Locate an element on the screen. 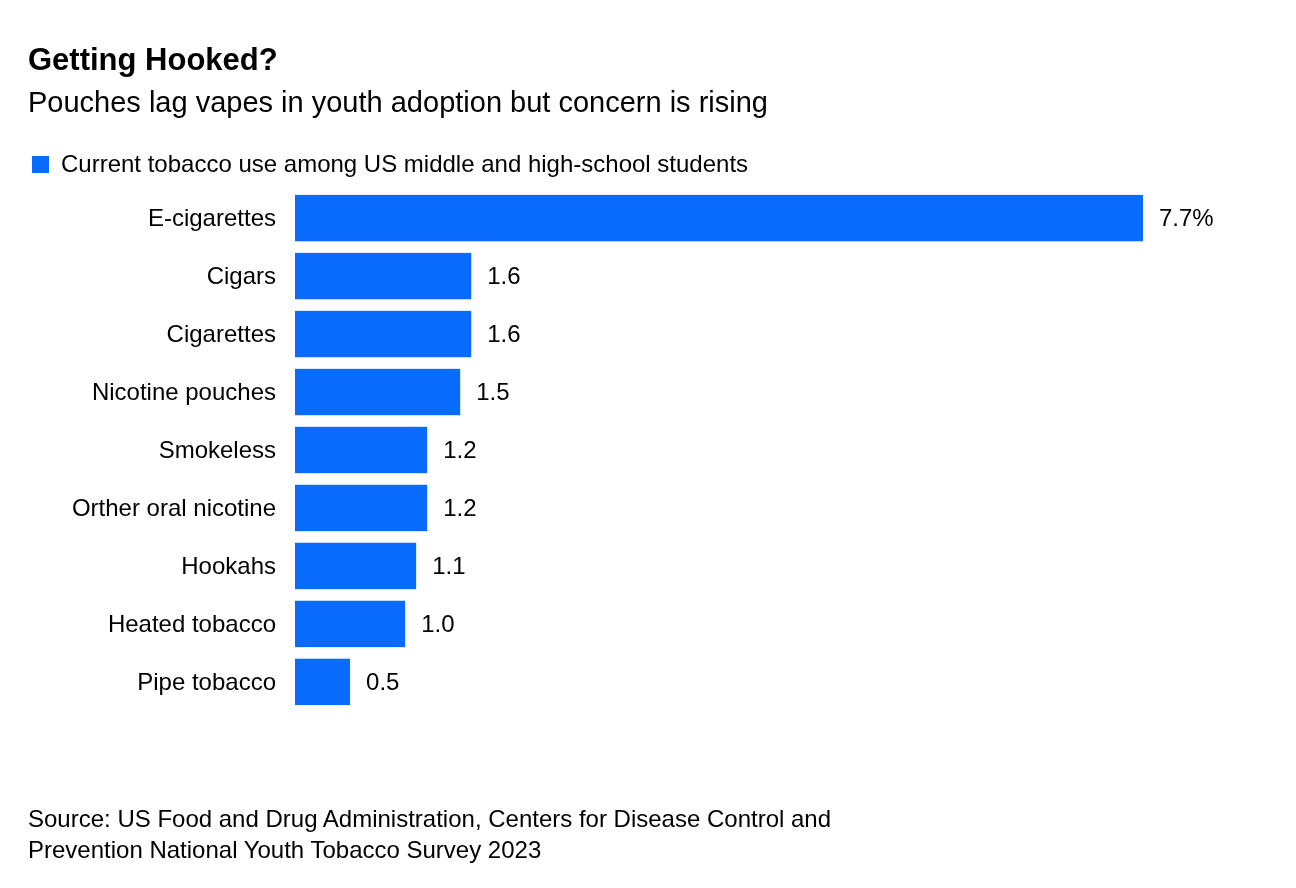  data-label: 0.5 is located at coordinates (383, 682).